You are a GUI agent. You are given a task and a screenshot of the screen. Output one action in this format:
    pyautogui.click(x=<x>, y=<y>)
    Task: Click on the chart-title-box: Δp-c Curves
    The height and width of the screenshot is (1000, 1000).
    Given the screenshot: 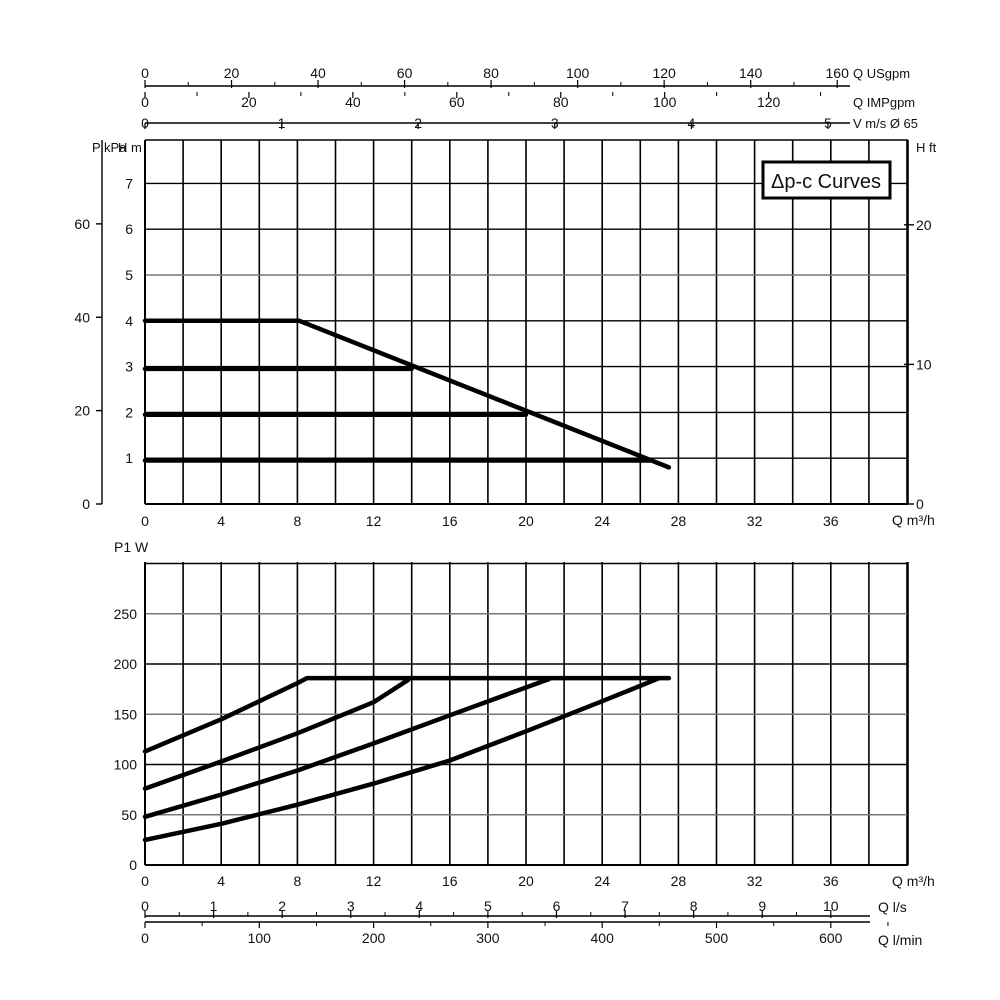 What is the action you would take?
    pyautogui.click(x=826, y=180)
    